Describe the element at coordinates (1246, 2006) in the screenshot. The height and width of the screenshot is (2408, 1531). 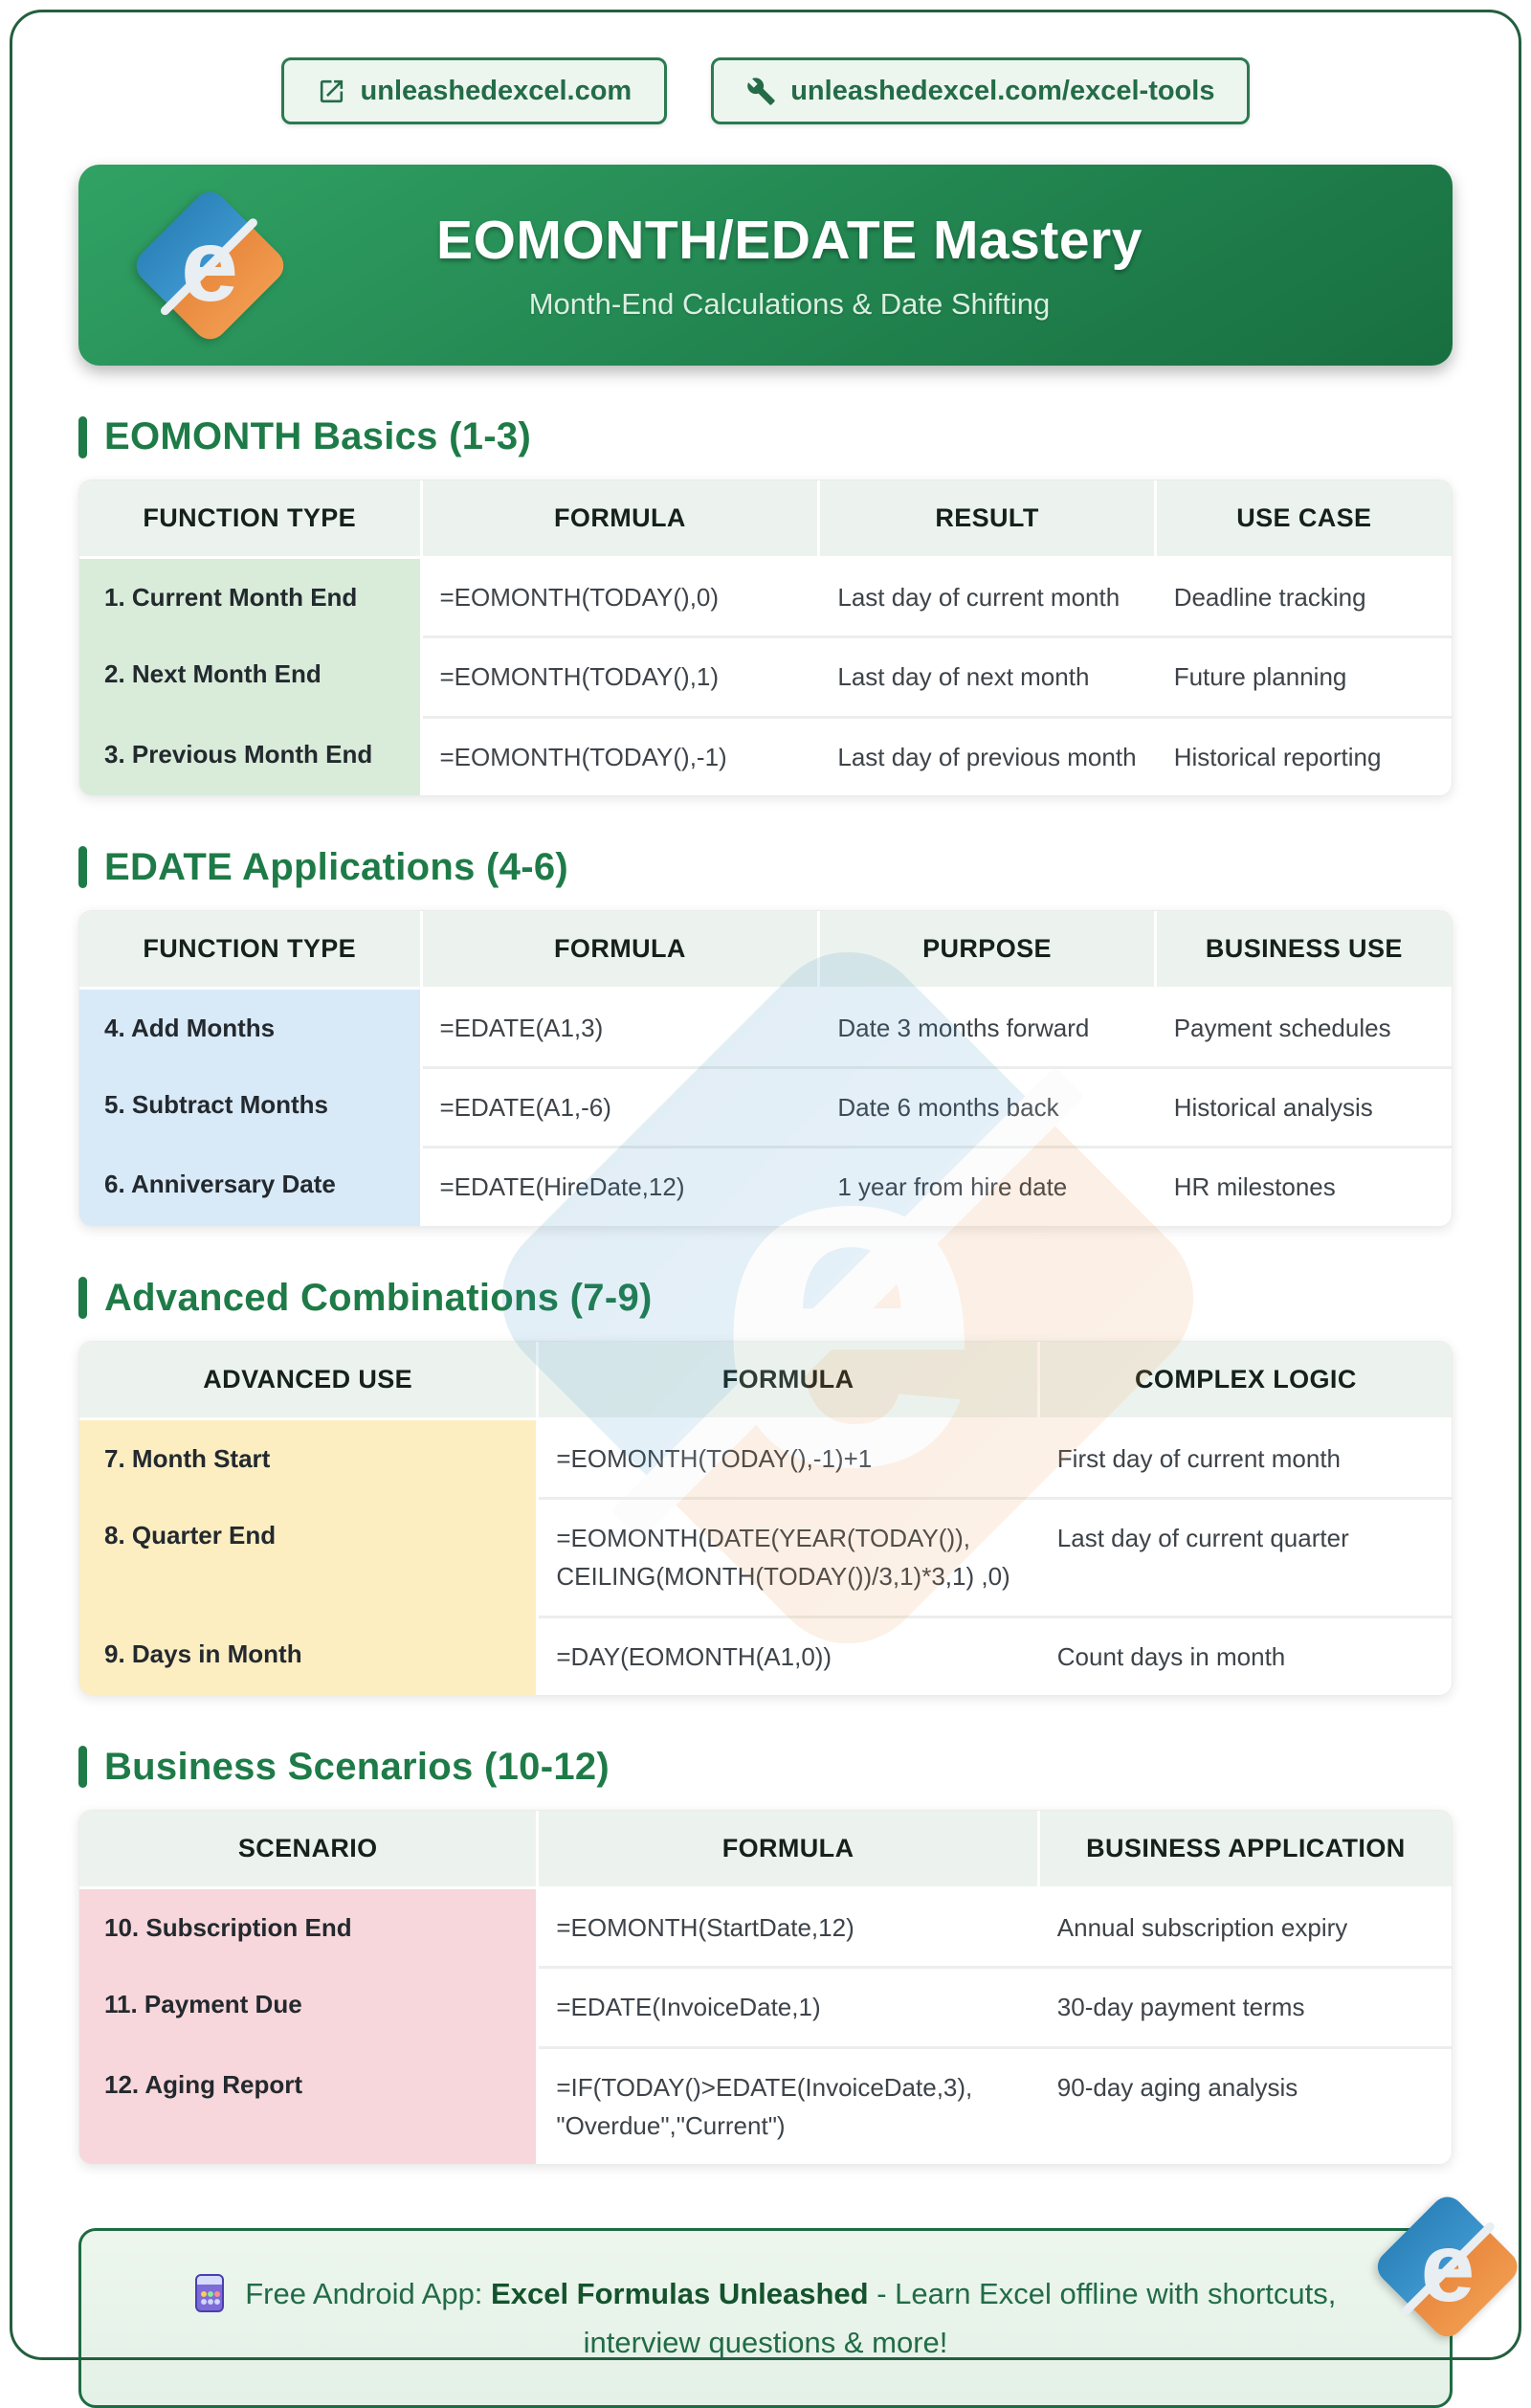
I see `application-cell: 30-day payment terms` at that location.